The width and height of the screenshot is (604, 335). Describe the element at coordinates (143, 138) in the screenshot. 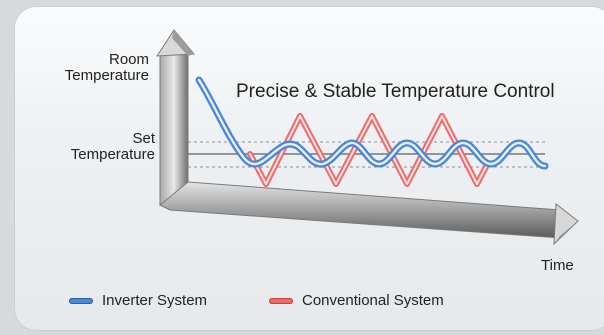

I see `set-label-line1: Set` at that location.